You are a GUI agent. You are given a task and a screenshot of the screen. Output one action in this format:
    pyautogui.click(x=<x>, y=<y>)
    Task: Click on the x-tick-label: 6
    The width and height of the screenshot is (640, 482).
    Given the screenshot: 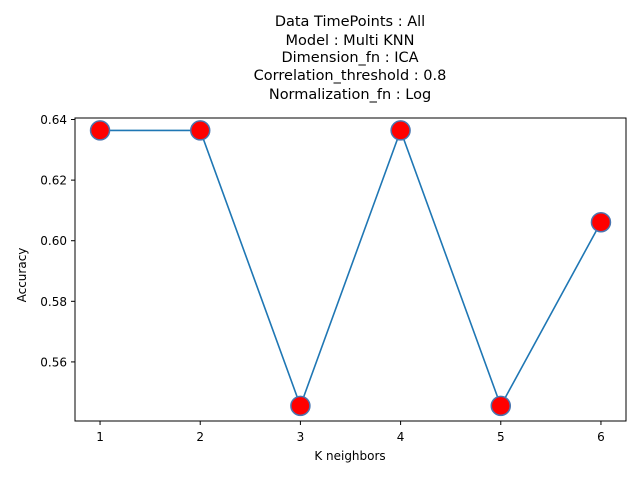 What is the action you would take?
    pyautogui.click(x=601, y=437)
    